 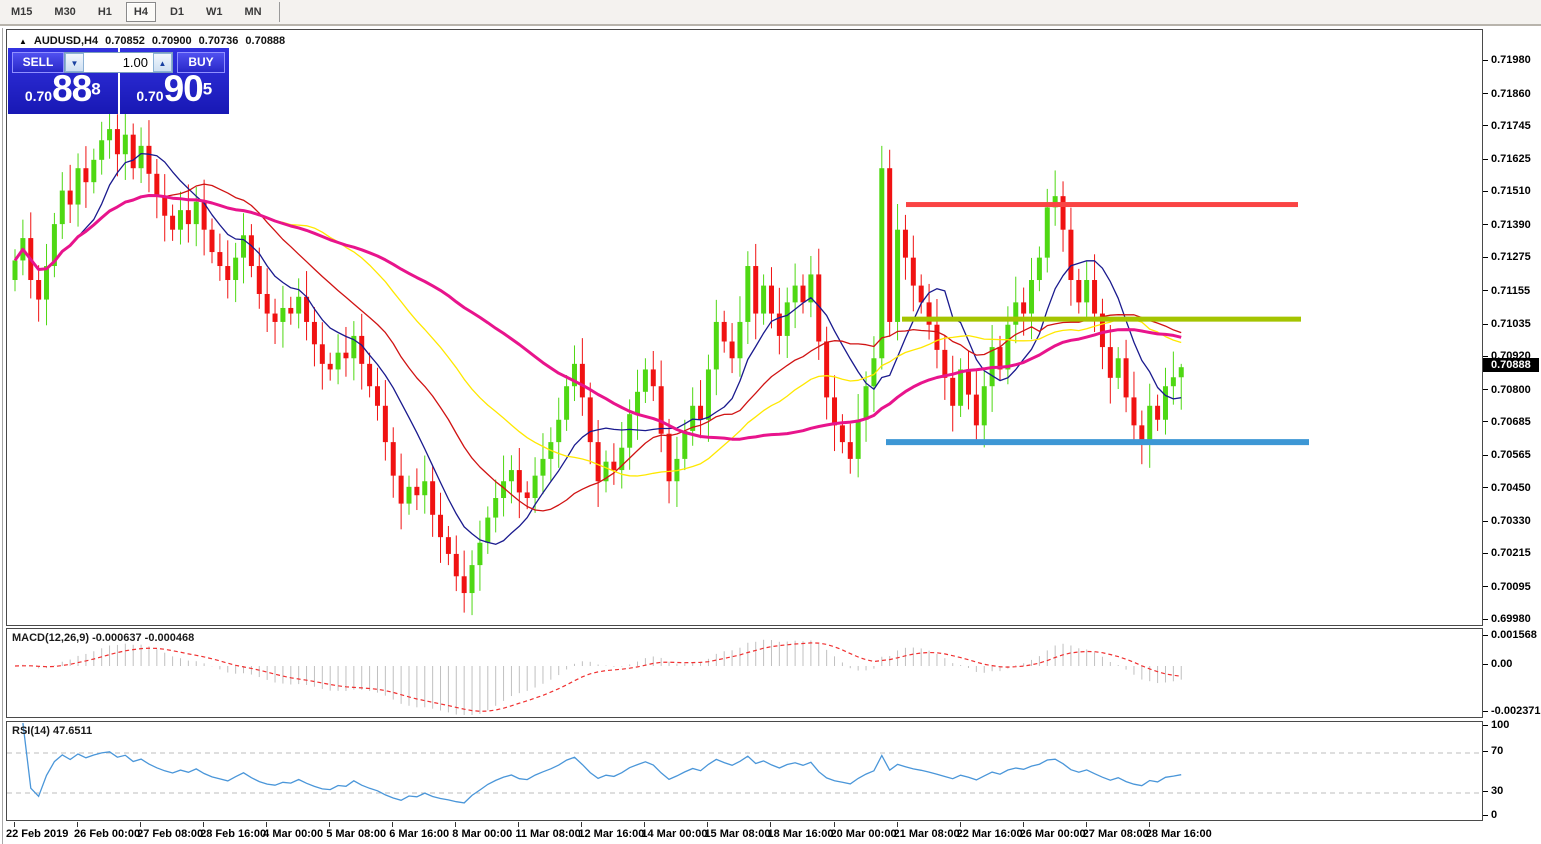 I want to click on time-tick-label: 8 Mar 00:00, so click(x=482, y=834).